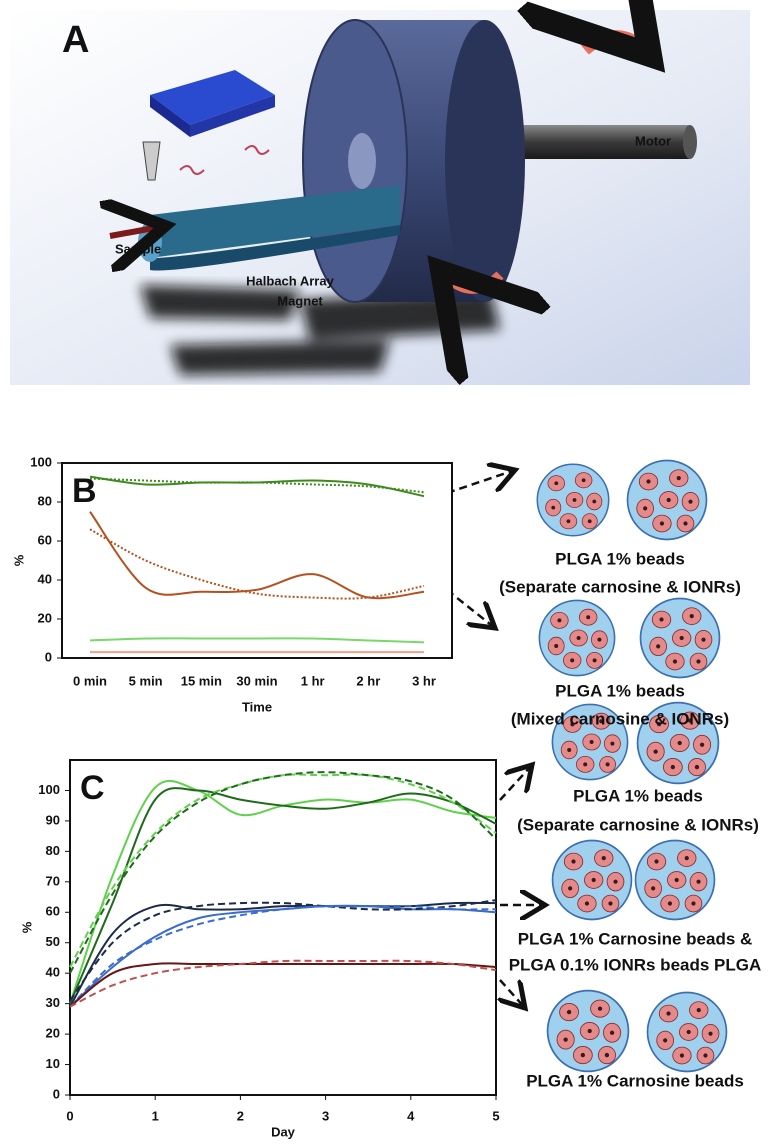 The height and width of the screenshot is (1145, 768). I want to click on y-tick-label: 10, so click(53, 1063).